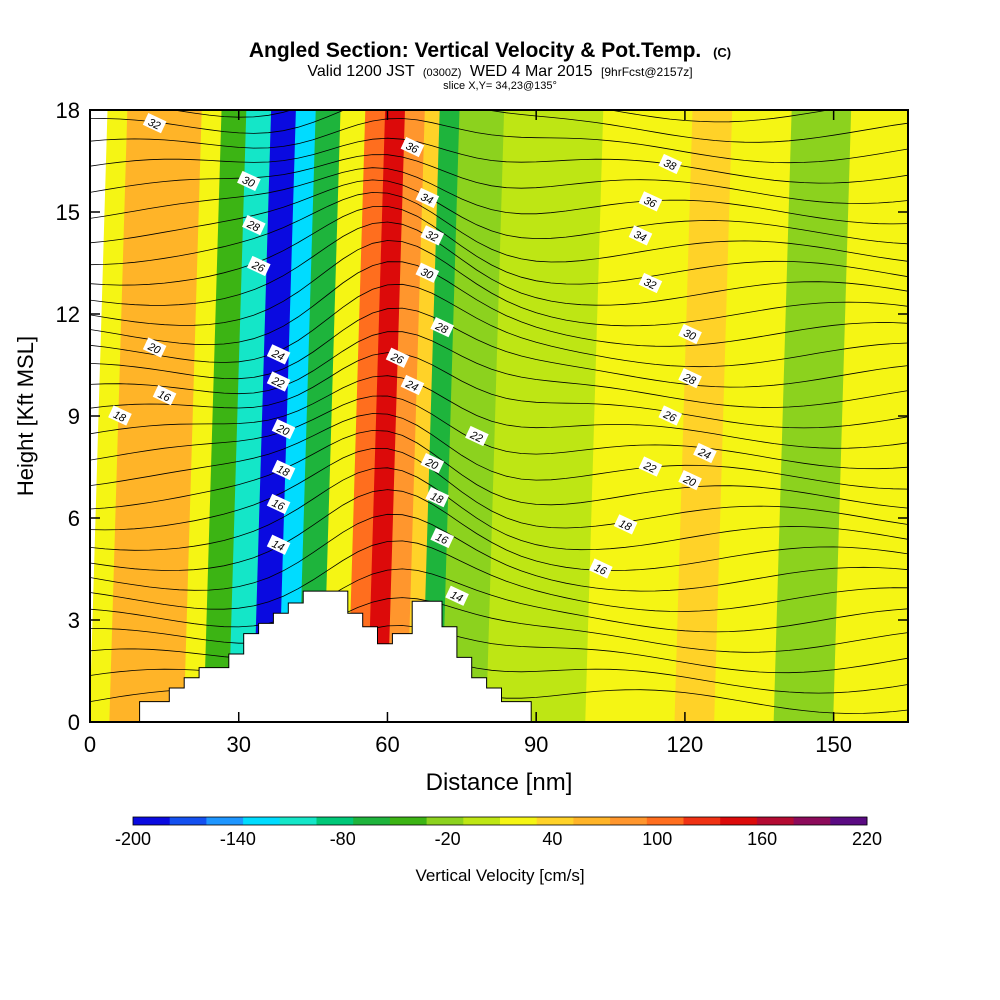 The image size is (1000, 1000). Describe the element at coordinates (762, 839) in the screenshot. I see `colorbar-tick-label: 160` at that location.